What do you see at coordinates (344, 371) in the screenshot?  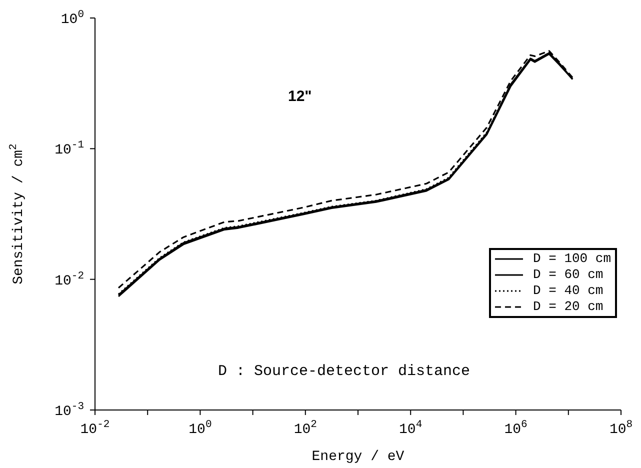 I see `annotation: D : Source-detector distance` at bounding box center [344, 371].